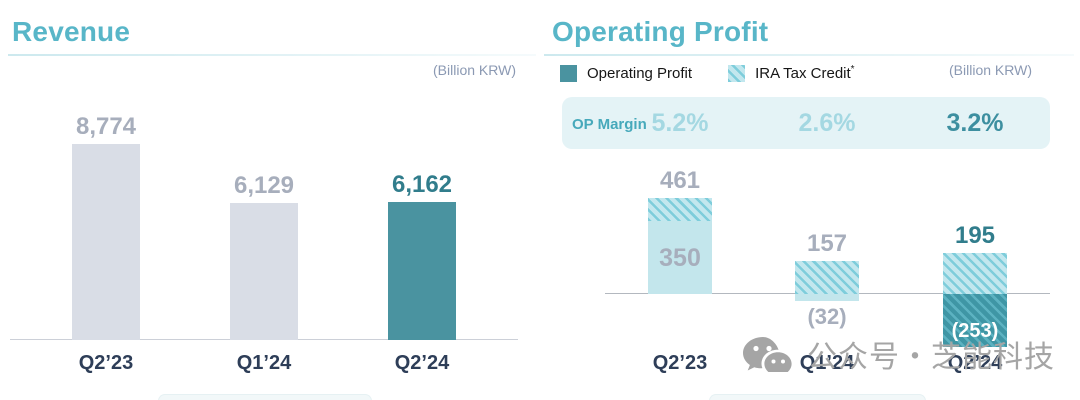 The image size is (1080, 400). What do you see at coordinates (827, 244) in the screenshot?
I see `profit-total-label: 157` at bounding box center [827, 244].